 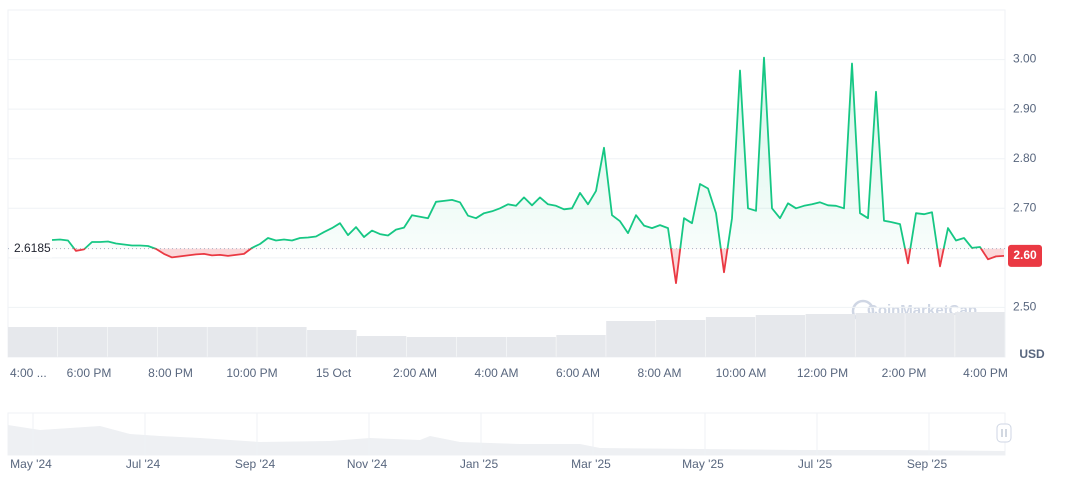 What do you see at coordinates (1025, 307) in the screenshot?
I see `y-tick-label: 2.50` at bounding box center [1025, 307].